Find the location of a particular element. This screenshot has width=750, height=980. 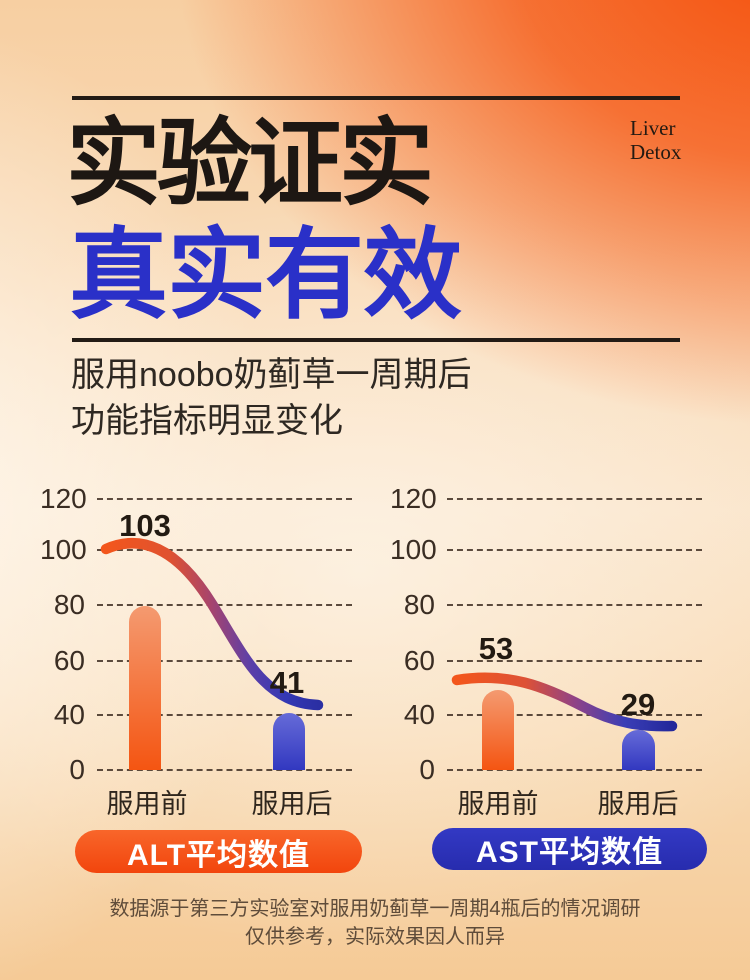

legend-pill-ast-label: AST平均数值 is located at coordinates (569, 852).